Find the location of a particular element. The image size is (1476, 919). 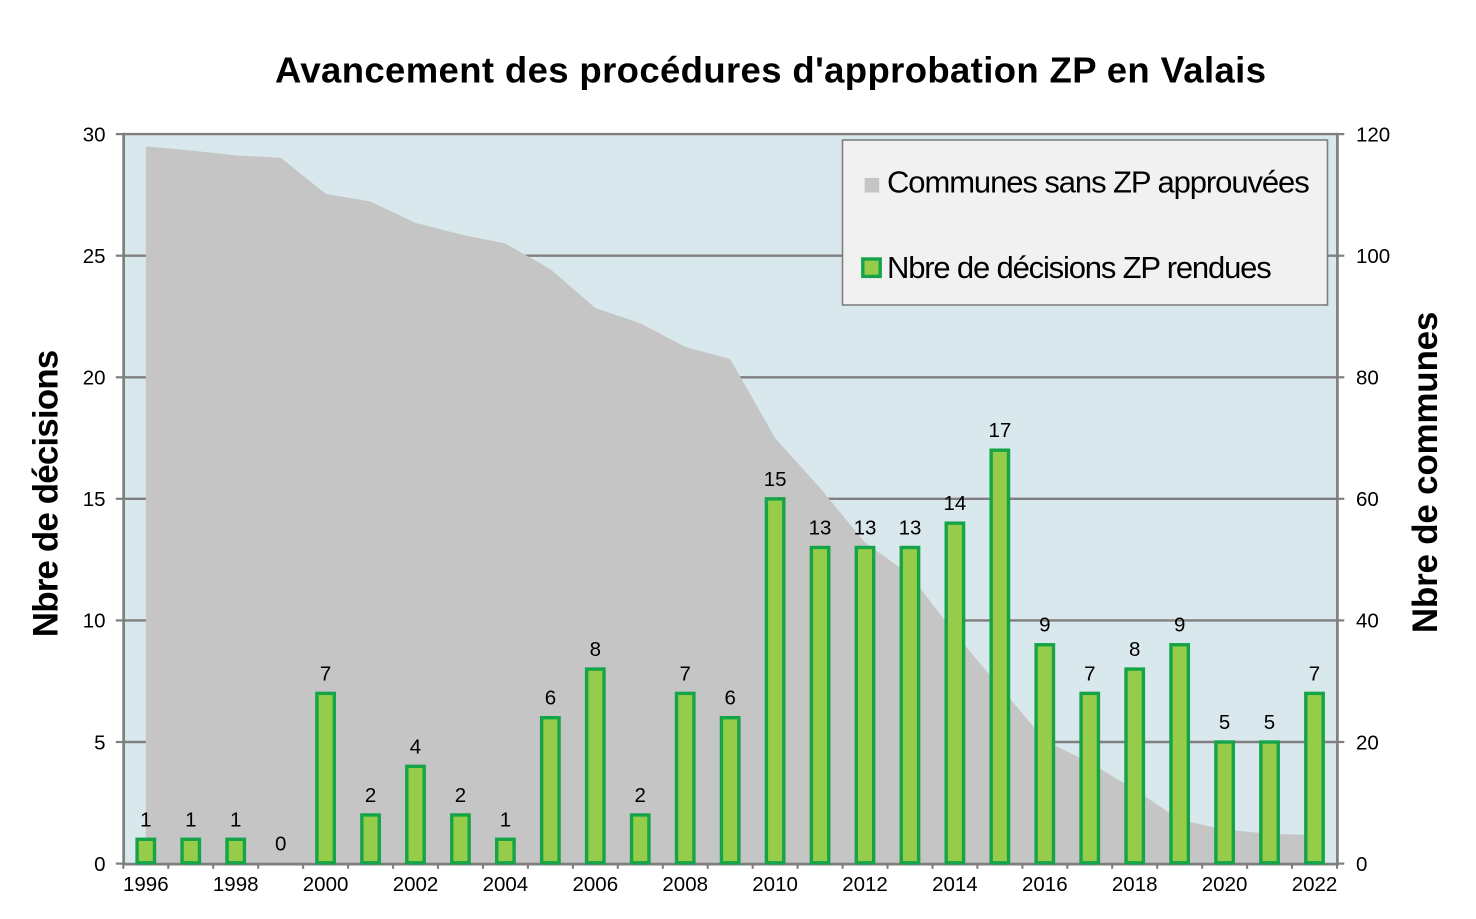

svg-text: 2002 is located at coordinates (416, 884).